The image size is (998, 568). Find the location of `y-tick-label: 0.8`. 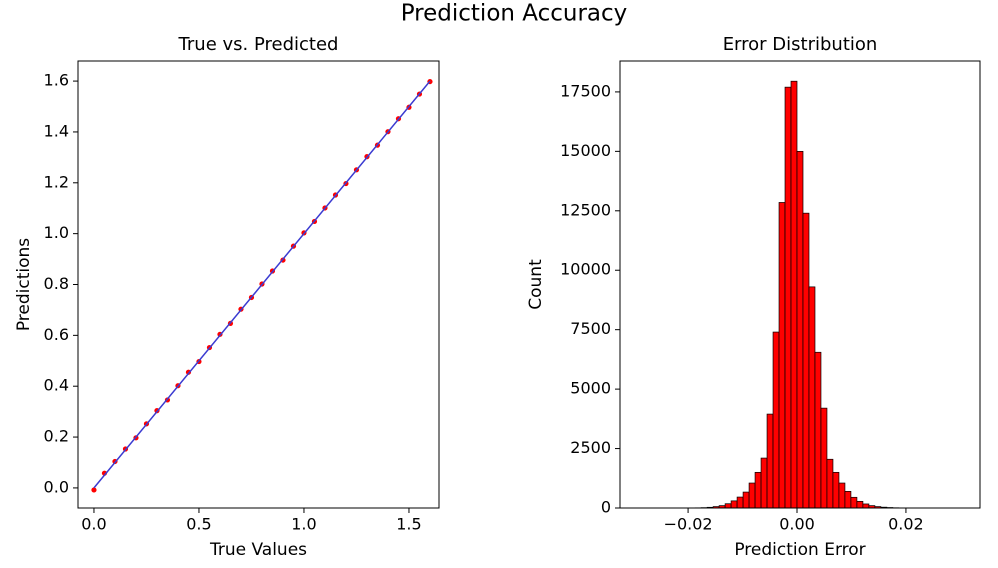

y-tick-label: 0.8 is located at coordinates (56, 283).